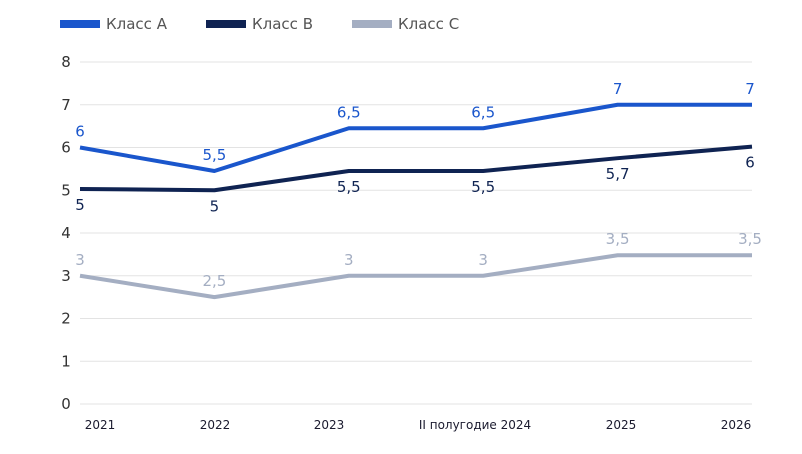 Image resolution: width=802 pixels, height=454 pixels. What do you see at coordinates (621, 425) in the screenshot?
I see `x-tick-label: 2025` at bounding box center [621, 425].